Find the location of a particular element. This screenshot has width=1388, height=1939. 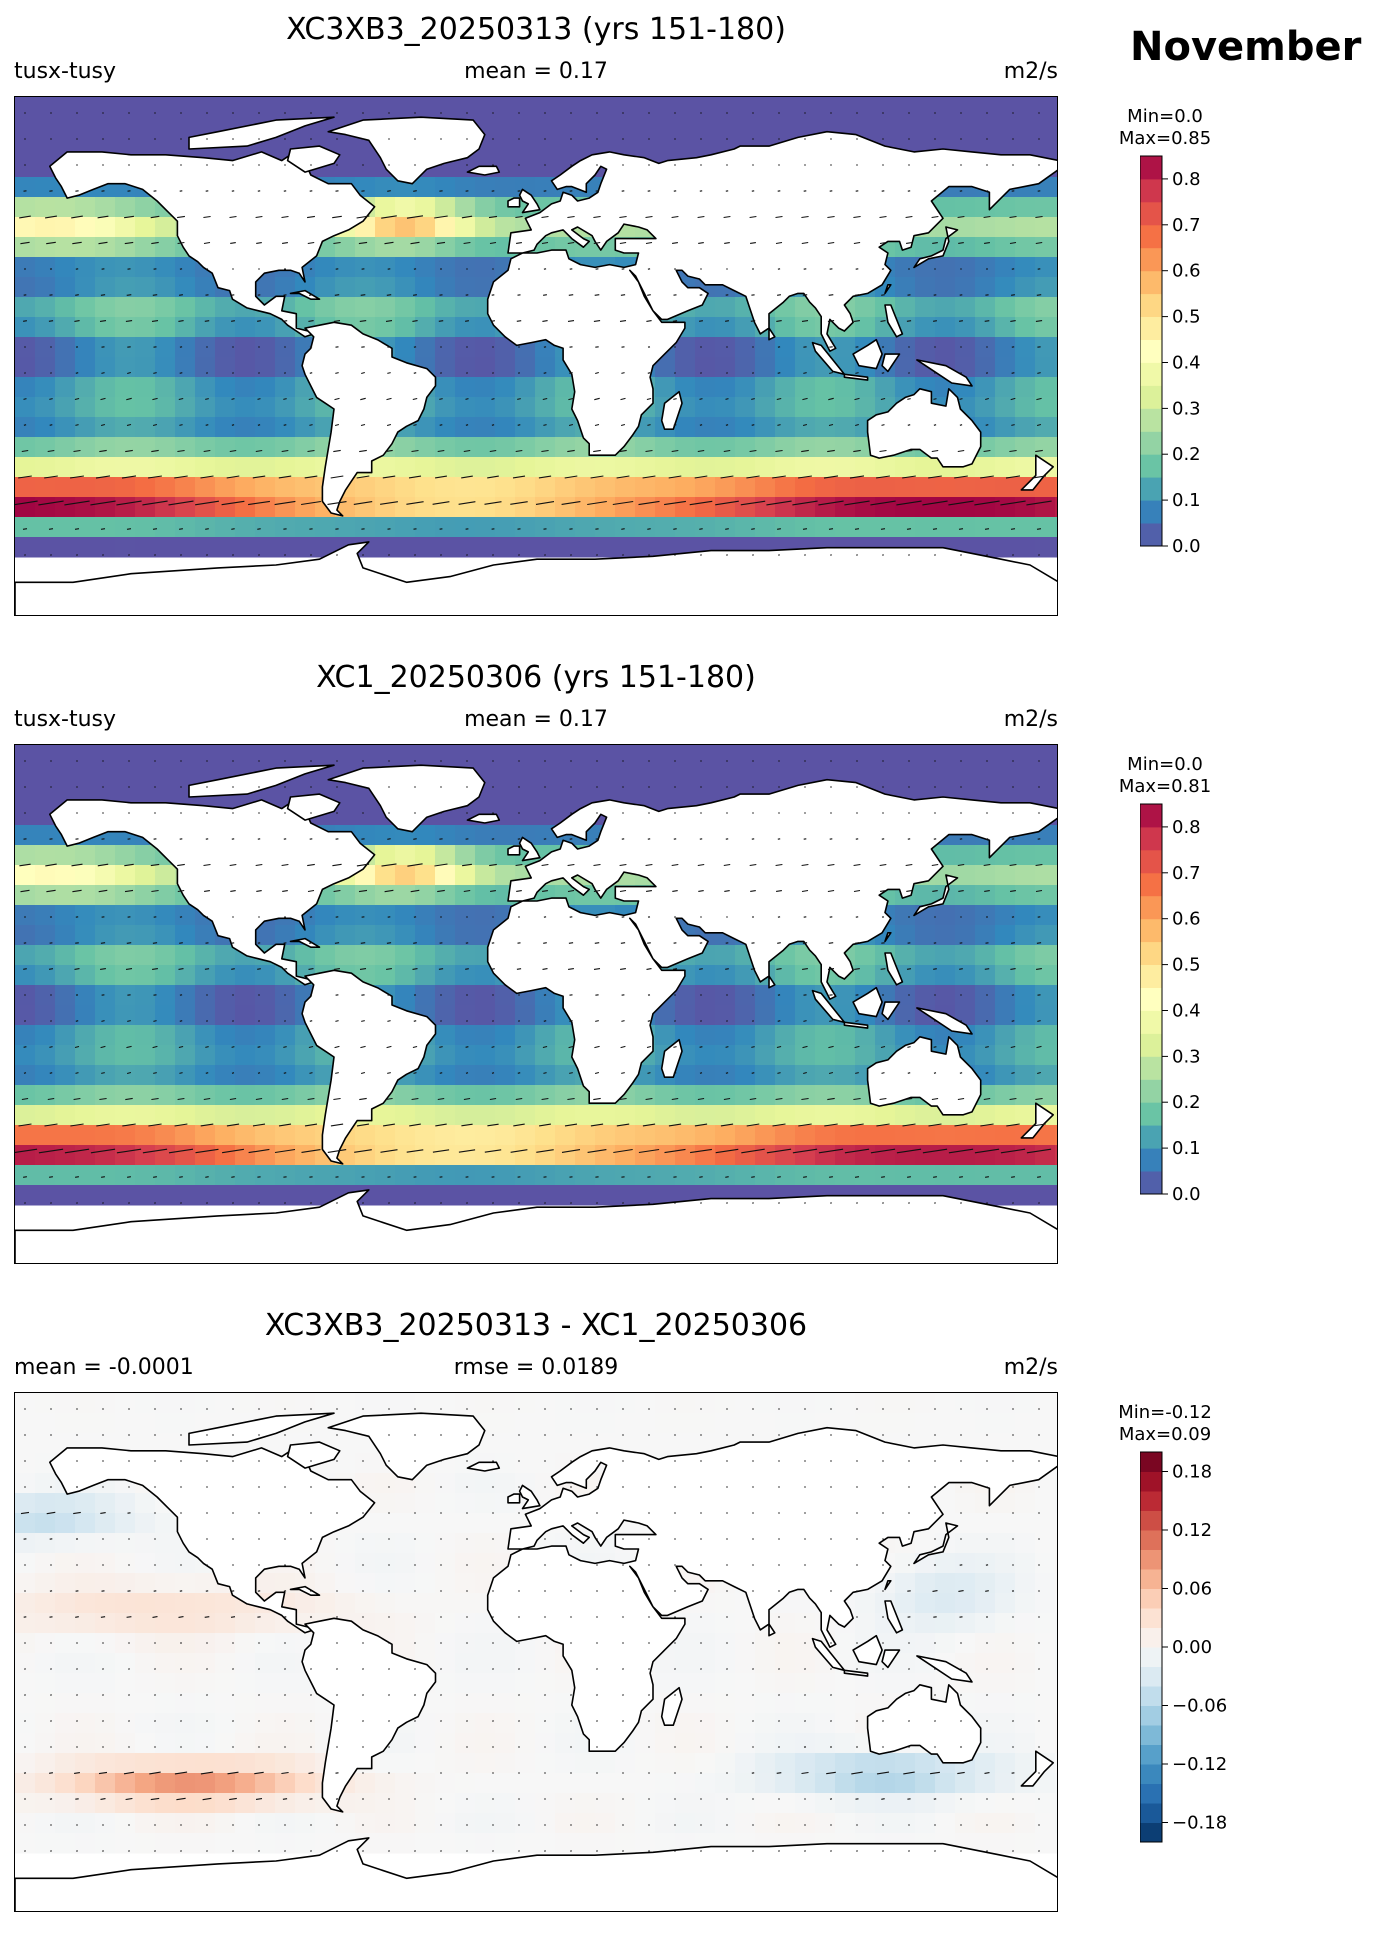

panel-title: XC3XB3_20250313 (yrs 151-180) is located at coordinates (536, 29).